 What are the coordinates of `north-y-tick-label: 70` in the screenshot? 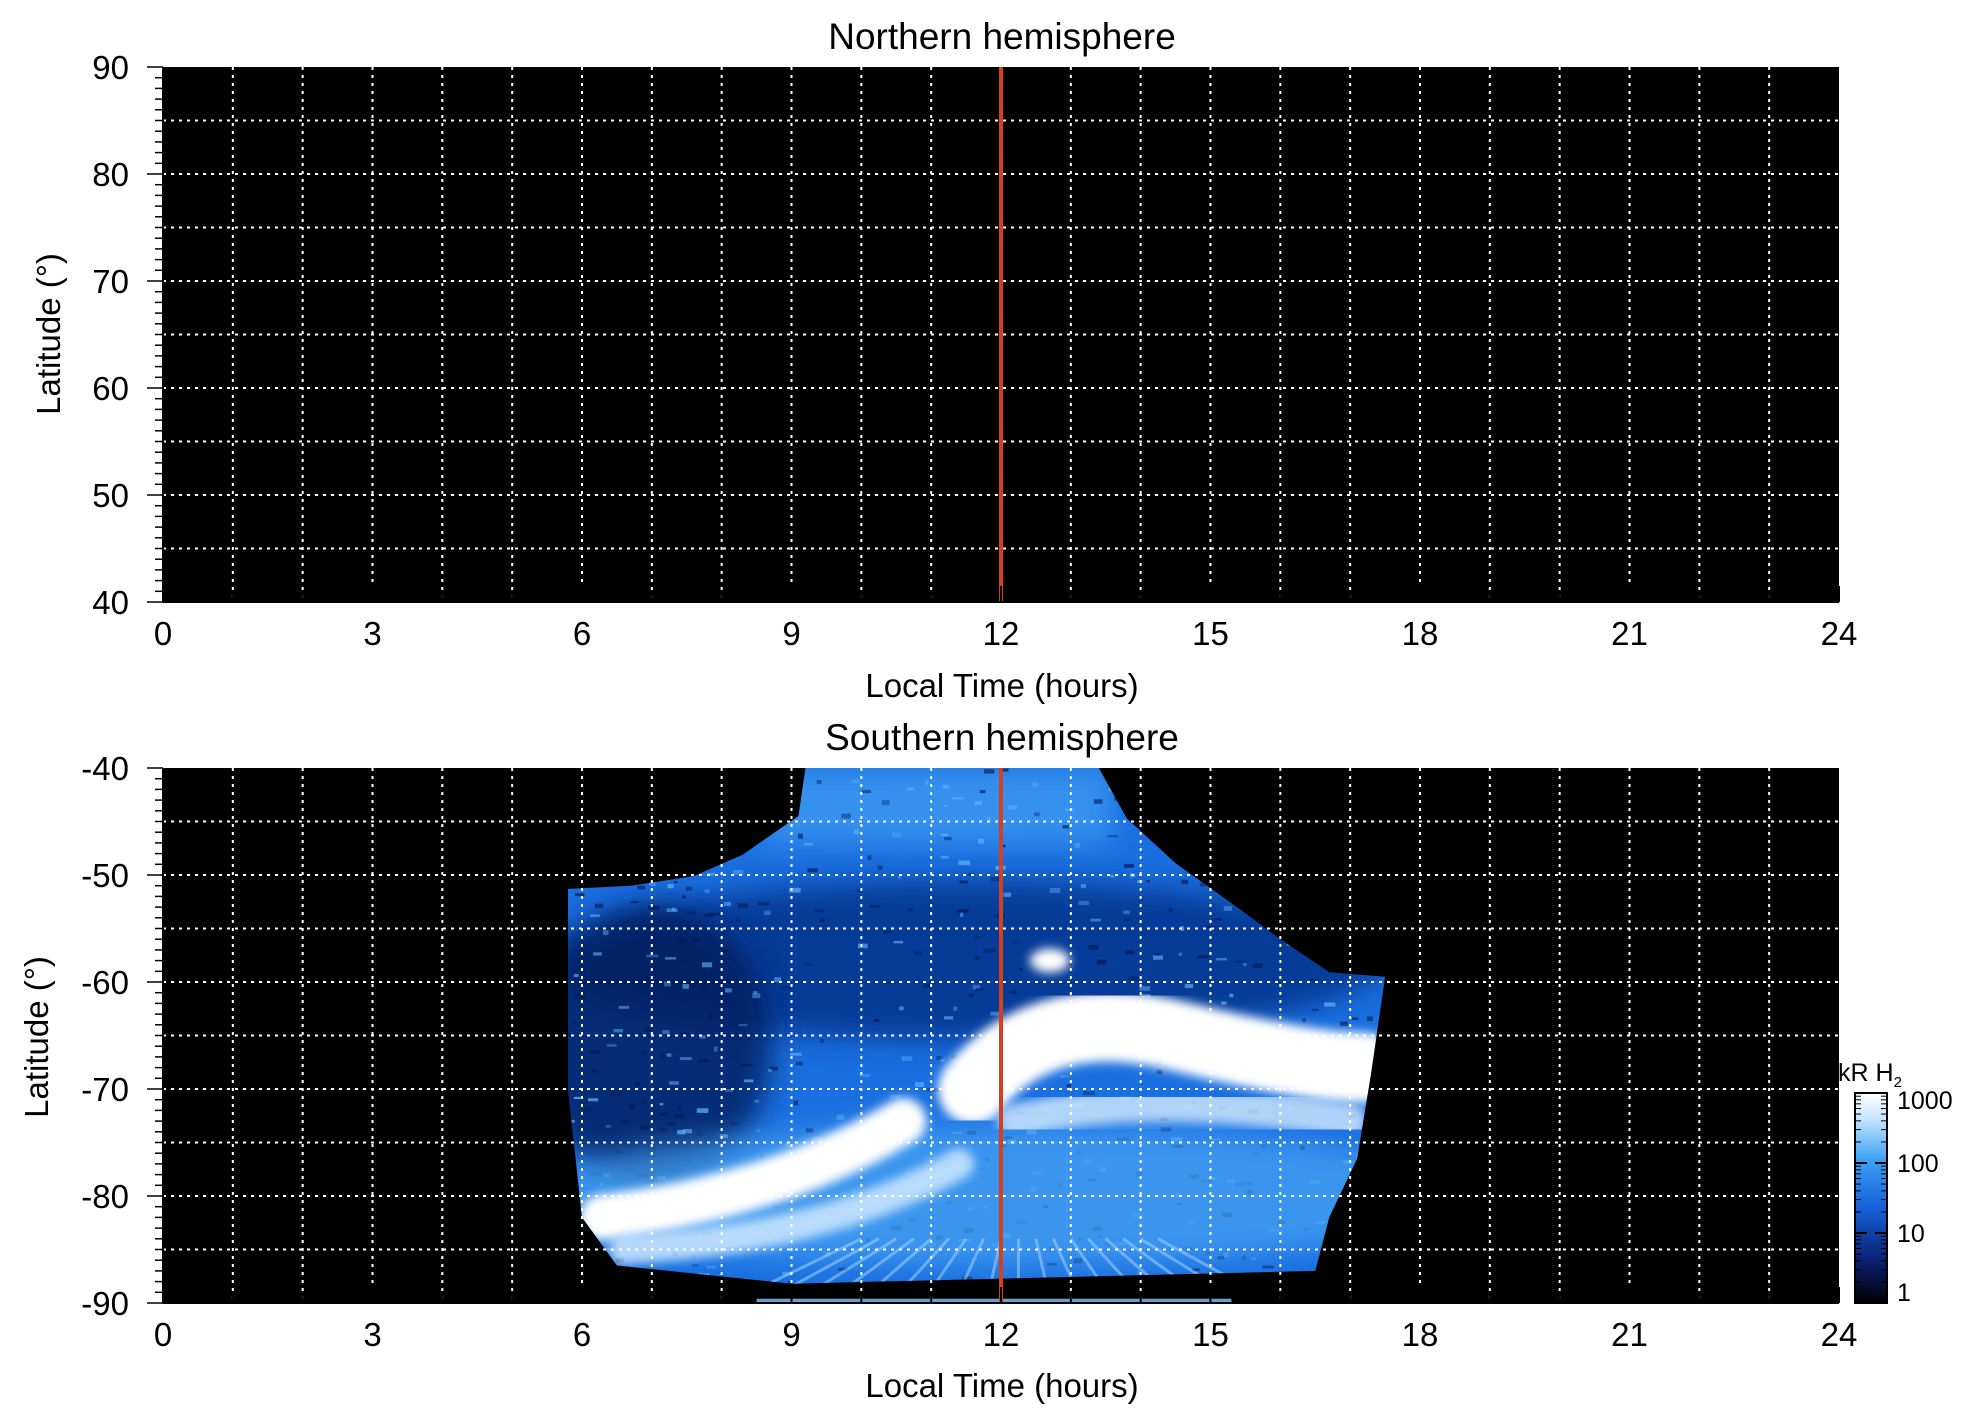 It's located at (110, 281).